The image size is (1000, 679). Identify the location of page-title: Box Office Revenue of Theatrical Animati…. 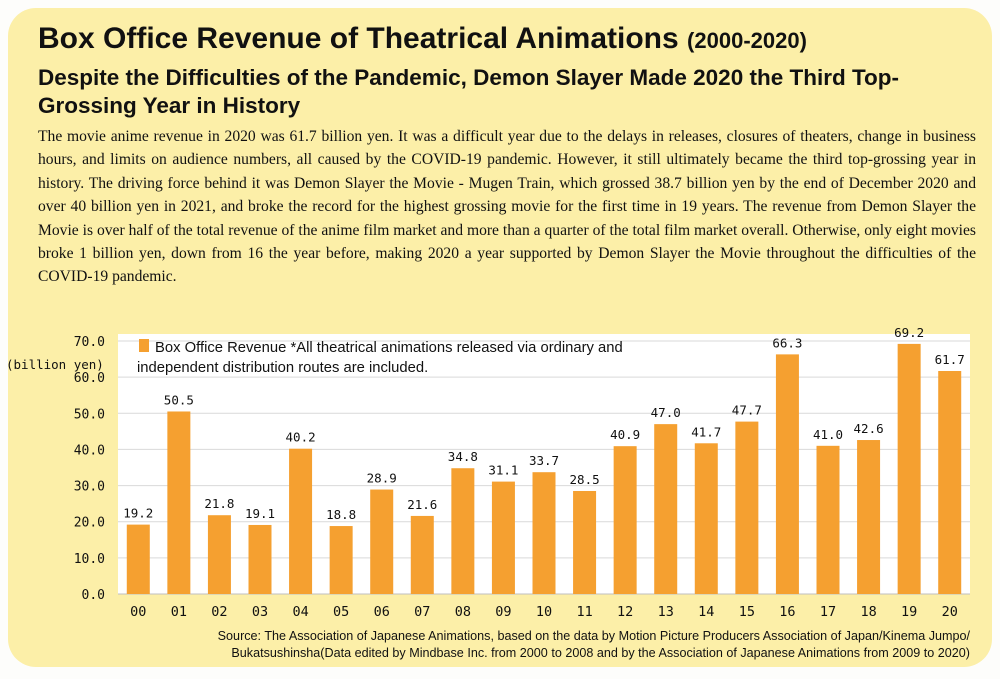
(422, 39).